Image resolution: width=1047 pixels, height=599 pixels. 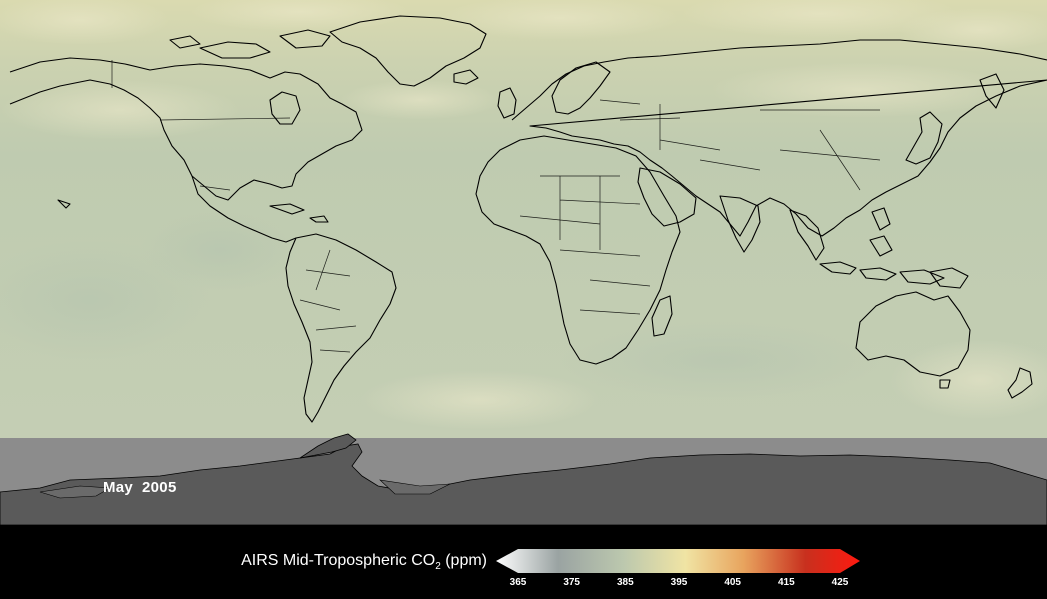 What do you see at coordinates (807, 235) in the screenshot?
I see `southeast-asia-outline` at bounding box center [807, 235].